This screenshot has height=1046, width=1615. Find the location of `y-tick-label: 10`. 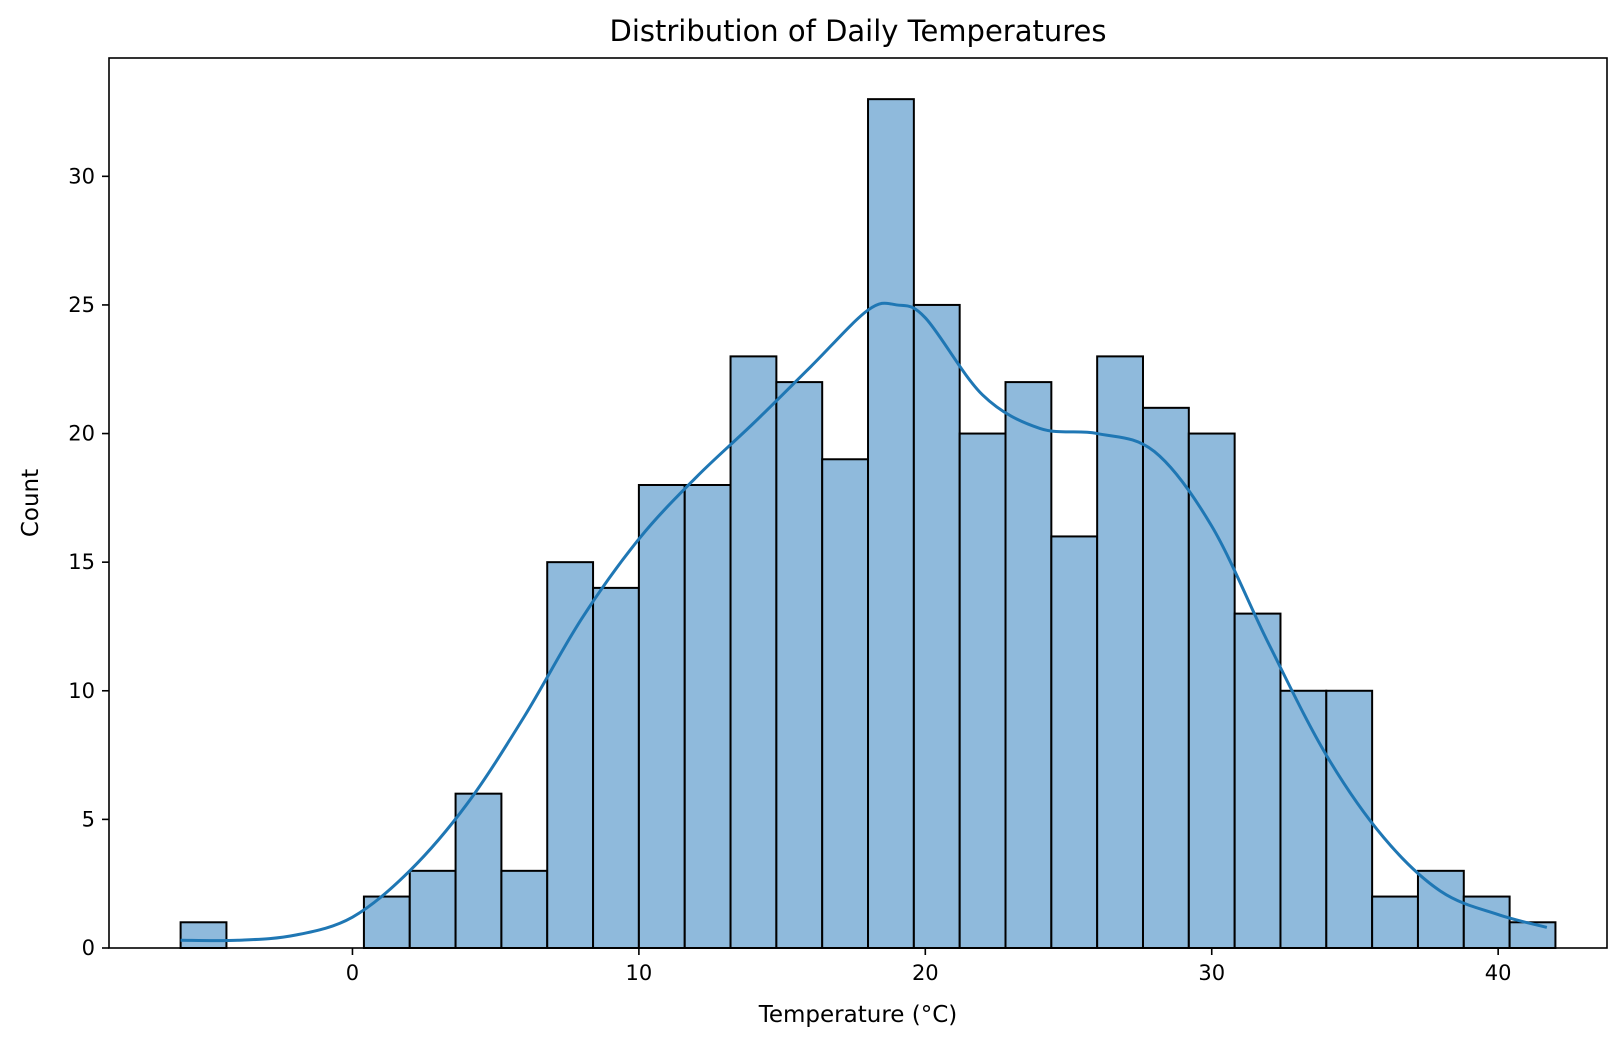

y-tick-label: 10 is located at coordinates (81, 691).